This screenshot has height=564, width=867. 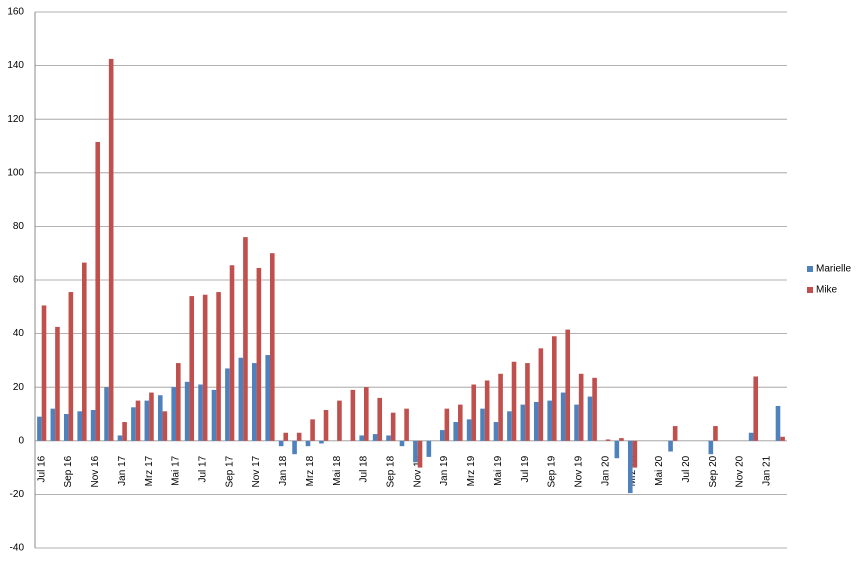 What do you see at coordinates (202, 468) in the screenshot?
I see `x-tick-label: Jul 17` at bounding box center [202, 468].